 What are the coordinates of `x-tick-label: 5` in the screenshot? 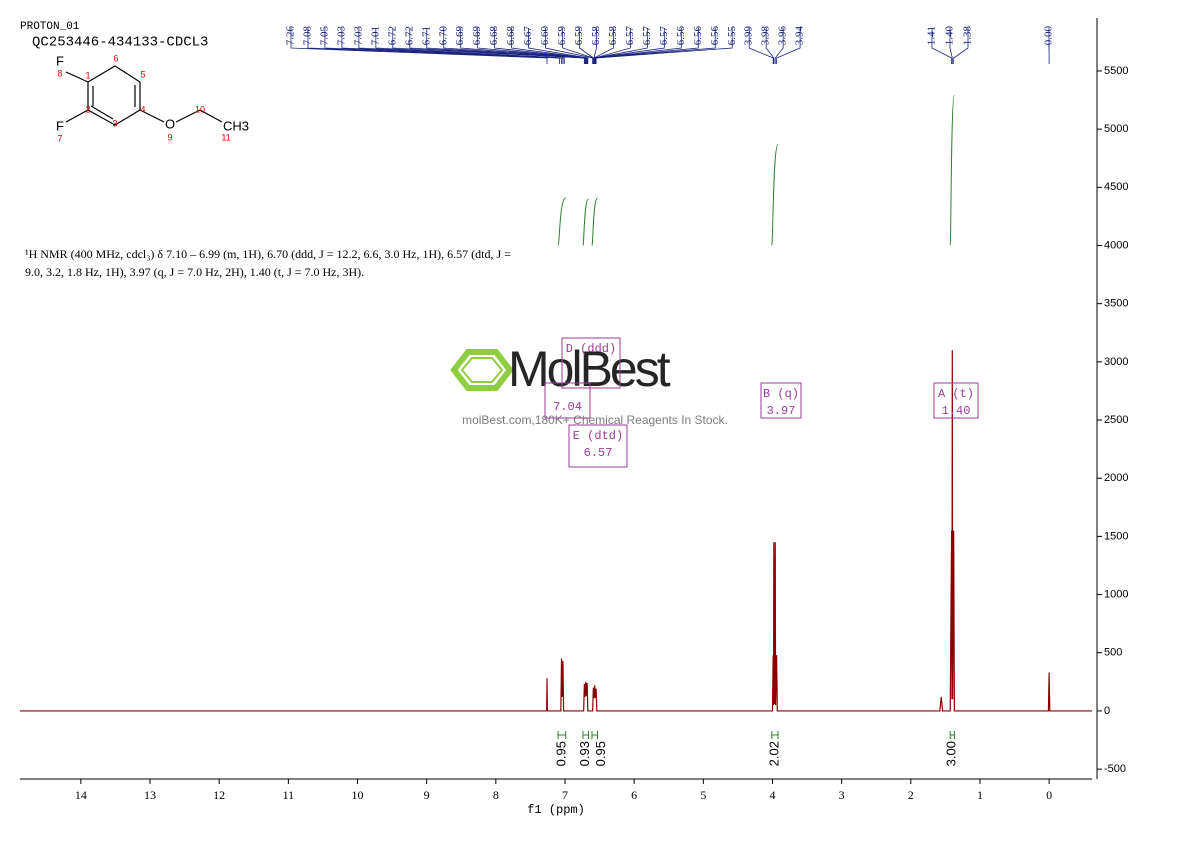 It's located at (703, 795).